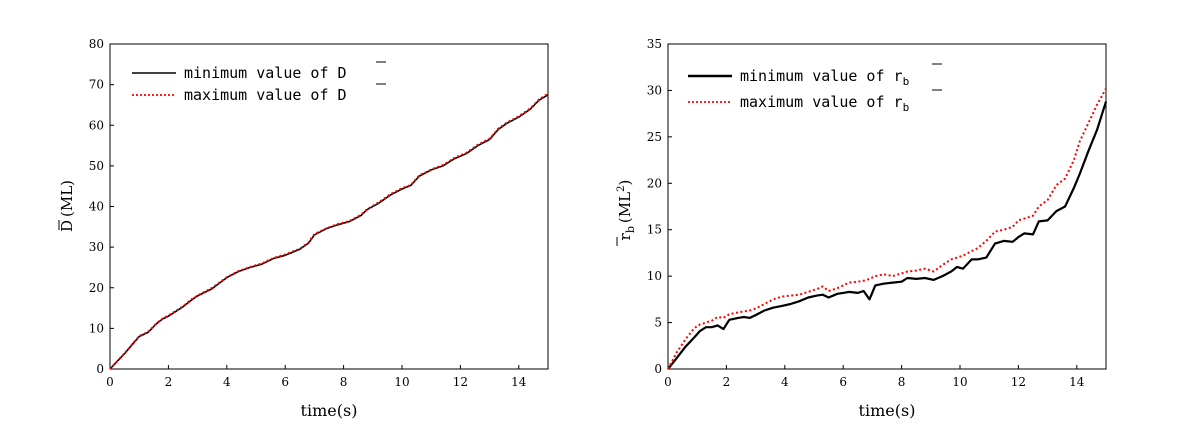 Image resolution: width=1195 pixels, height=442 pixels. What do you see at coordinates (626, 210) in the screenshot?
I see `svg-text: rb(ML2)` at bounding box center [626, 210].